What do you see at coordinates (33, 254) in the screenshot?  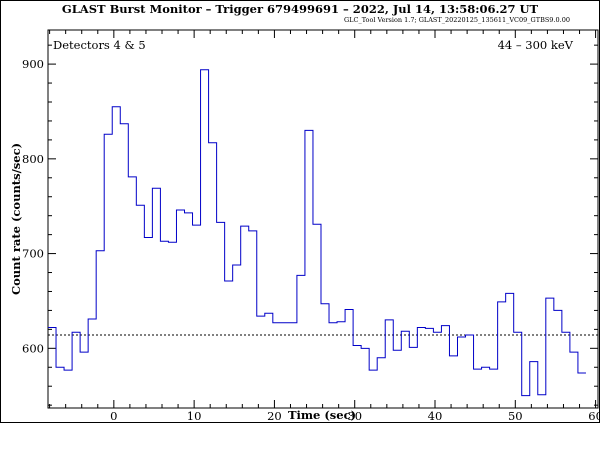 I see `y-tick-label: 700` at bounding box center [33, 254].